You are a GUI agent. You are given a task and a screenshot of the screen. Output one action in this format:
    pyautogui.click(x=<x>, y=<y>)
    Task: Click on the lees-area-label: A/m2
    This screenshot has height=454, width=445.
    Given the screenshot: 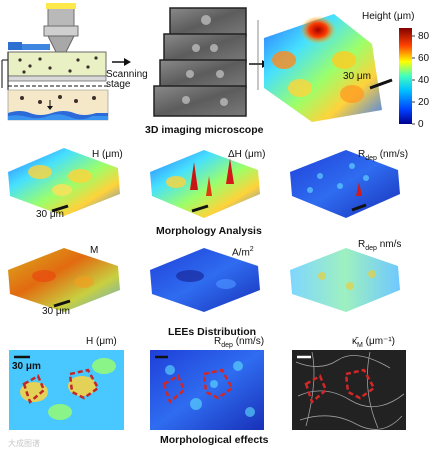 What is the action you would take?
    pyautogui.click(x=243, y=252)
    